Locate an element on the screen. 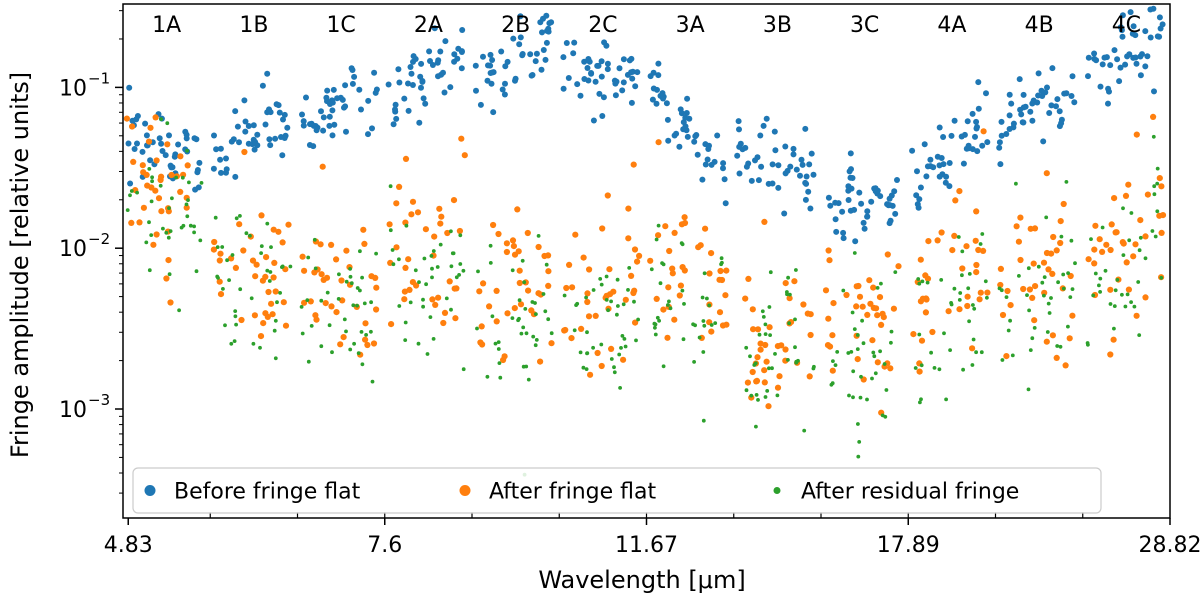 The height and width of the screenshot is (599, 1200). band-labels: 1A 1B 1C 2A 2B 2C 3A 3B 3C 4A 4B 4C is located at coordinates (646, 25).